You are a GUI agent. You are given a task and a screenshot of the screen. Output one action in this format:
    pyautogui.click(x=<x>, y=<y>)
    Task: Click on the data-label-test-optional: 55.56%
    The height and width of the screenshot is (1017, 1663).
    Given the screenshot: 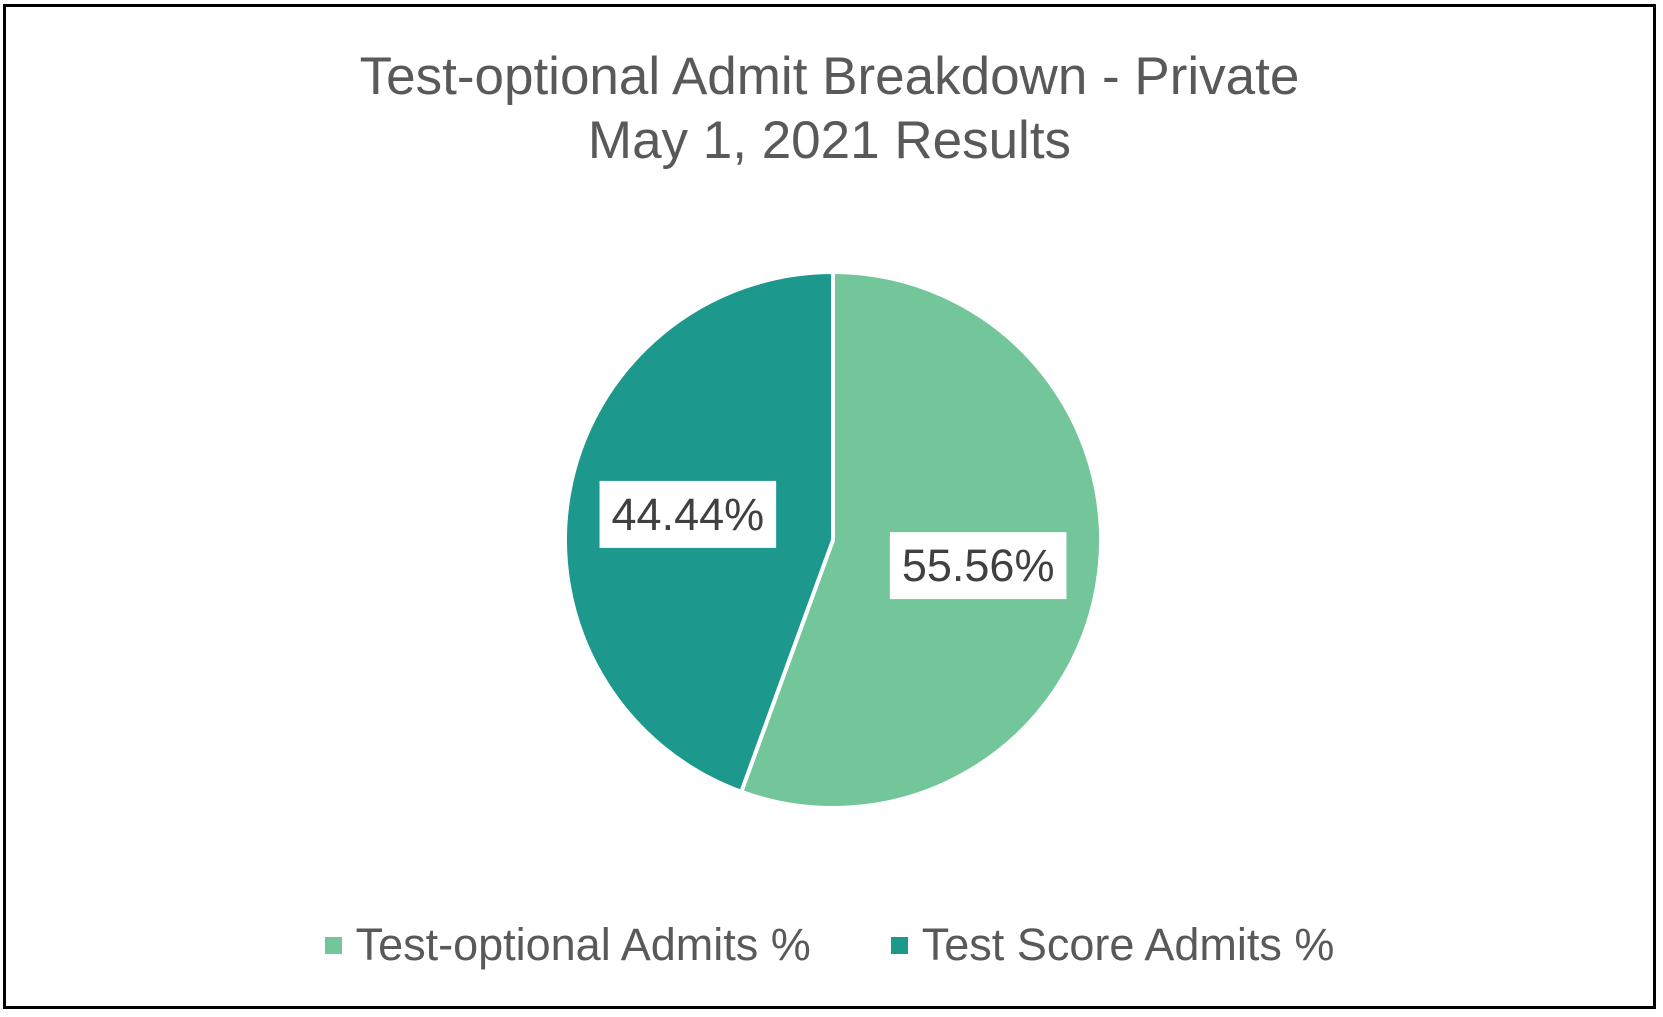 What is the action you would take?
    pyautogui.click(x=978, y=566)
    